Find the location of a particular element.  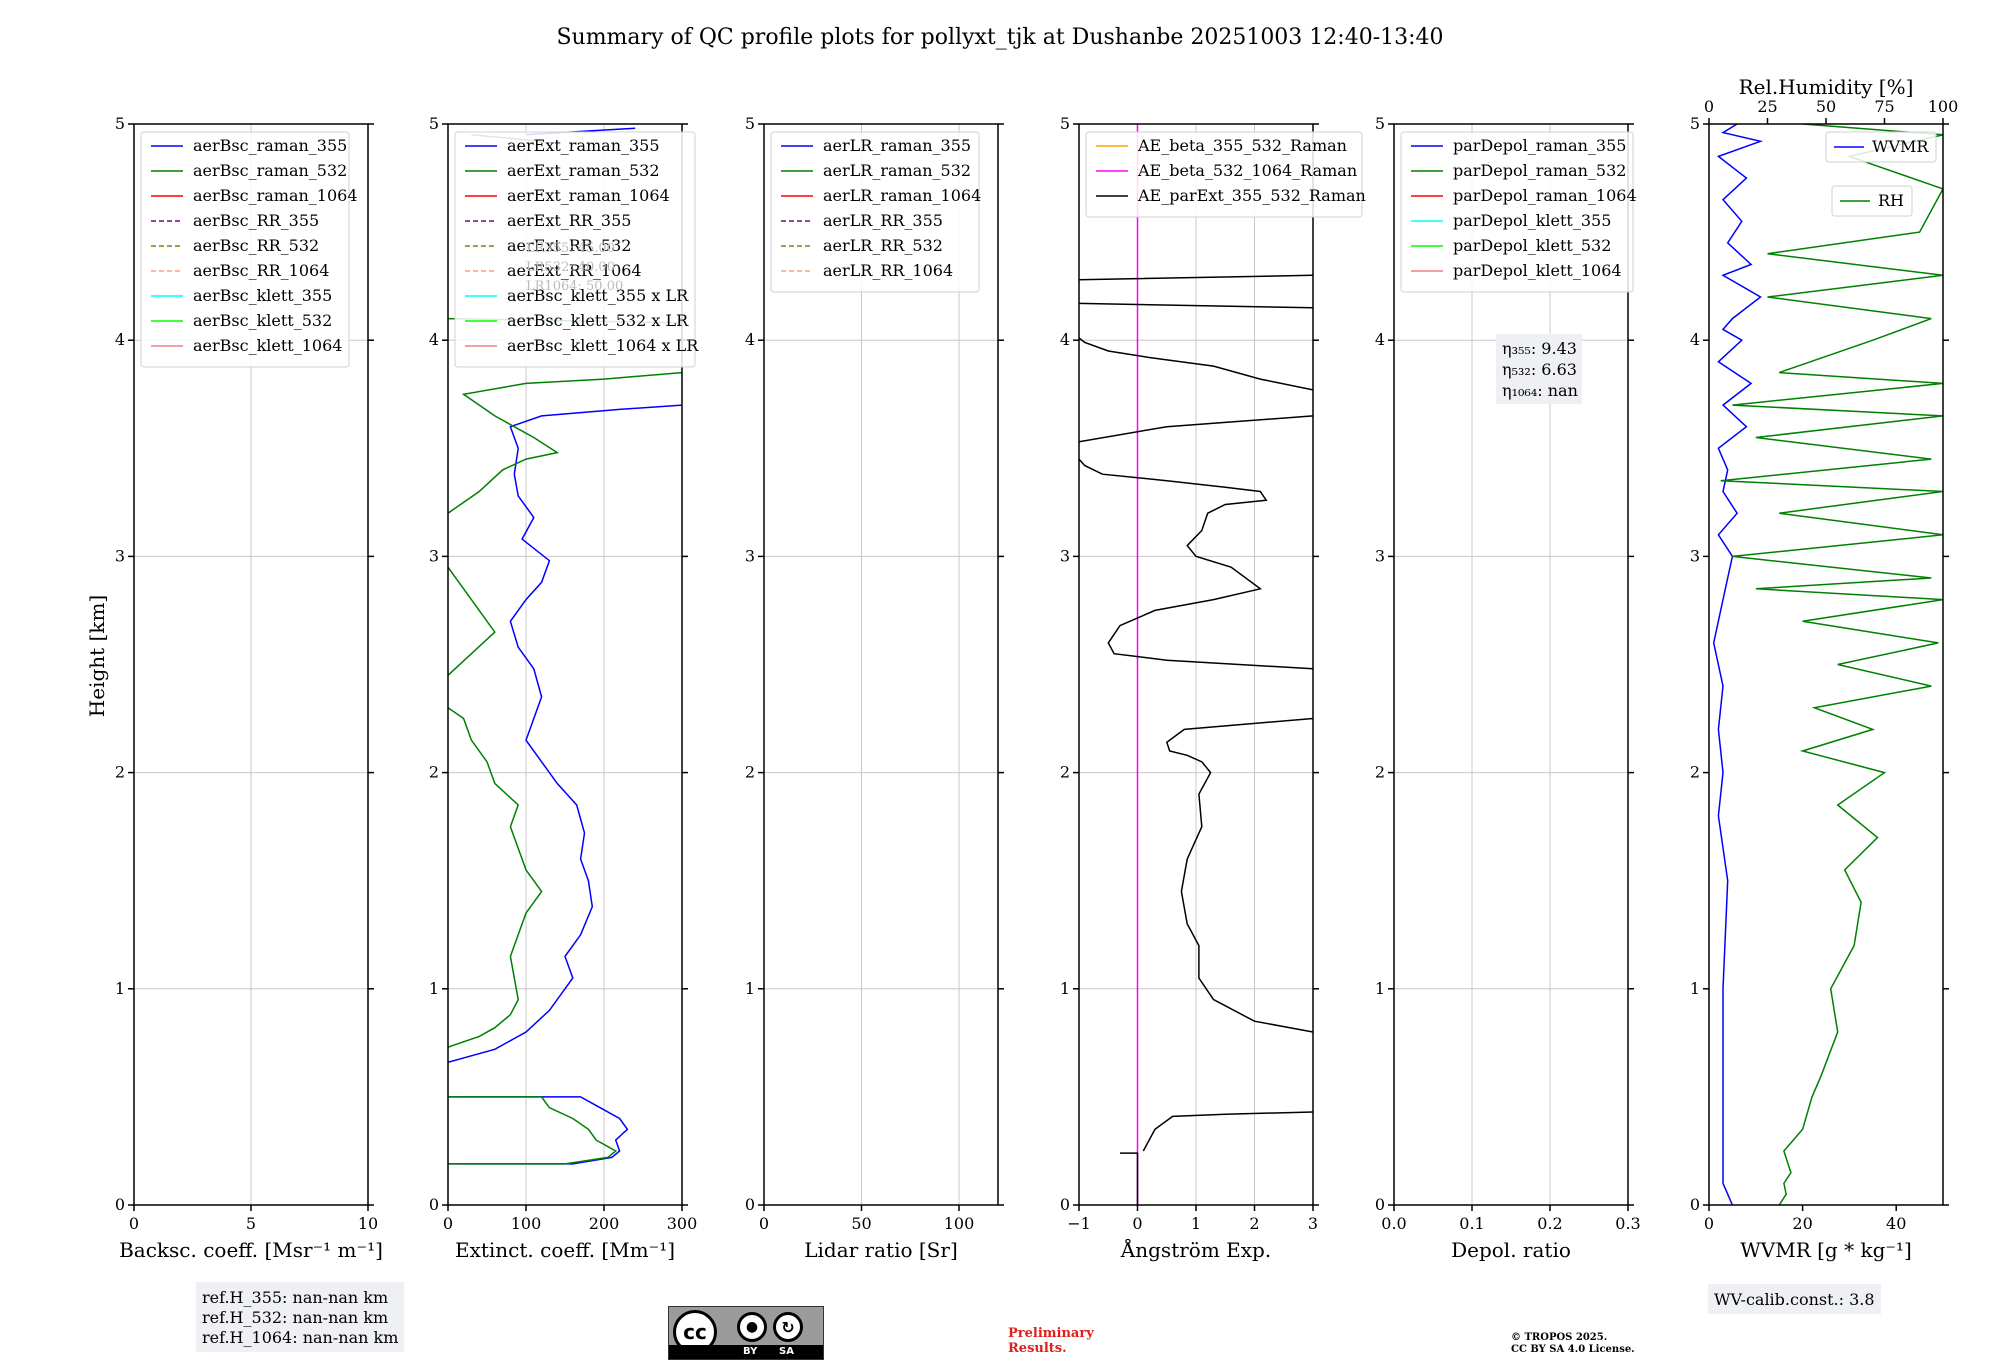

sa-label: SA is located at coordinates (786, 1351).